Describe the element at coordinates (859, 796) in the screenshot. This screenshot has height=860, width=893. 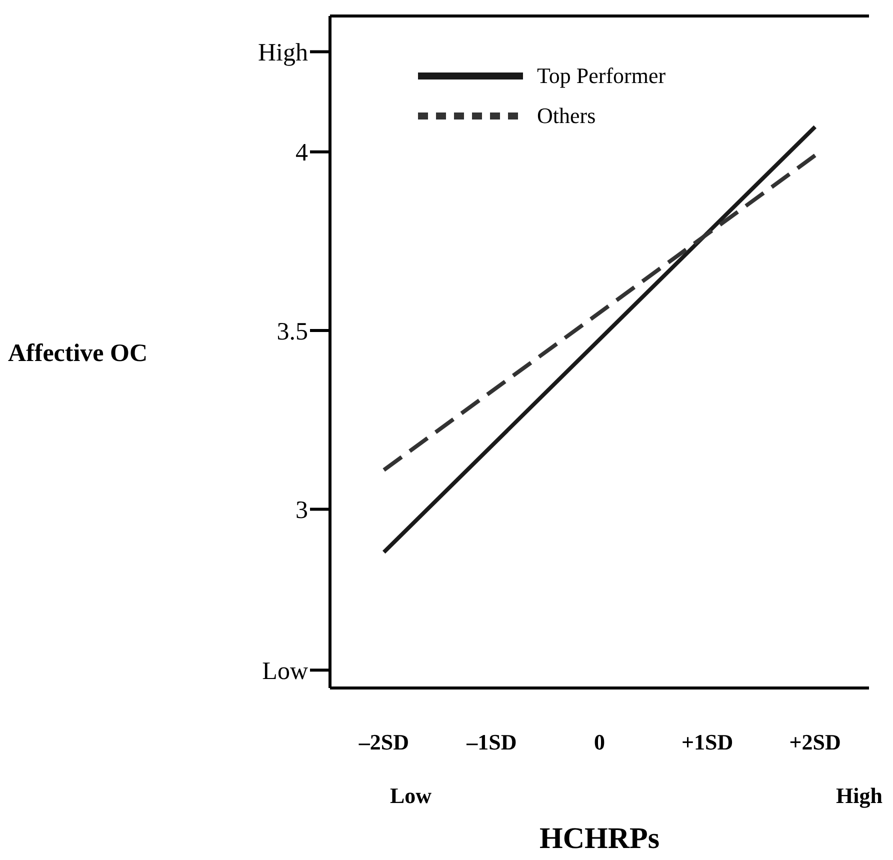
I see `axis-end-note: High` at that location.